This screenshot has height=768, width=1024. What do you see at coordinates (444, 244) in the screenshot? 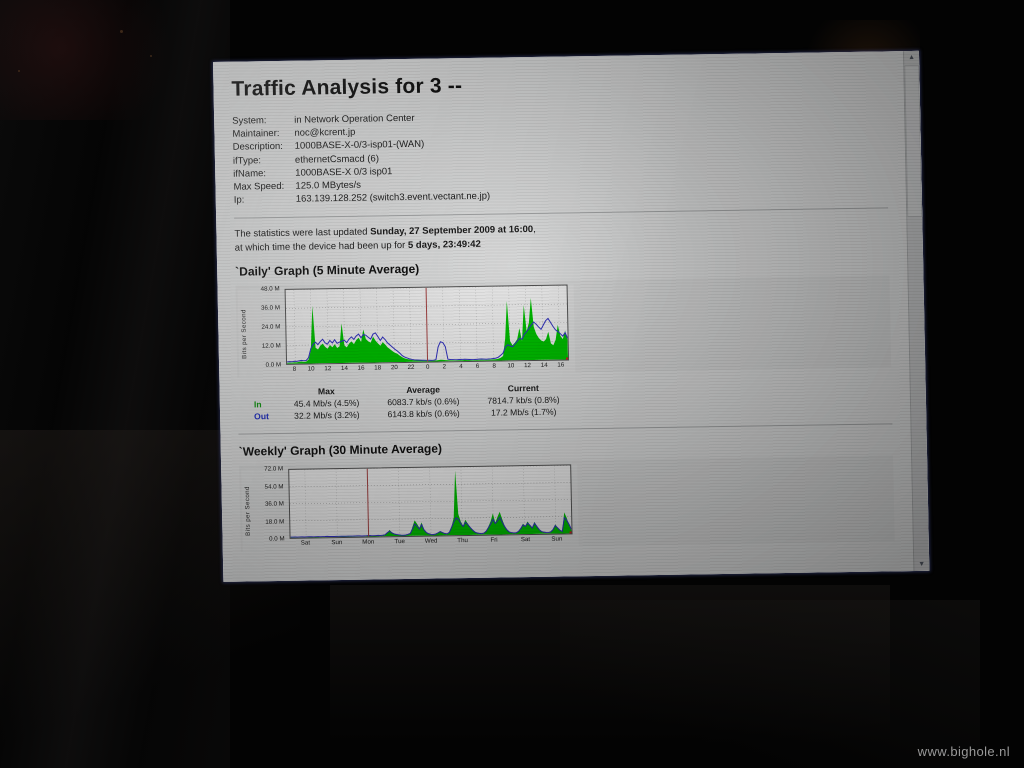
I see `uptime-value: 5 days, 23:49:42` at bounding box center [444, 244].